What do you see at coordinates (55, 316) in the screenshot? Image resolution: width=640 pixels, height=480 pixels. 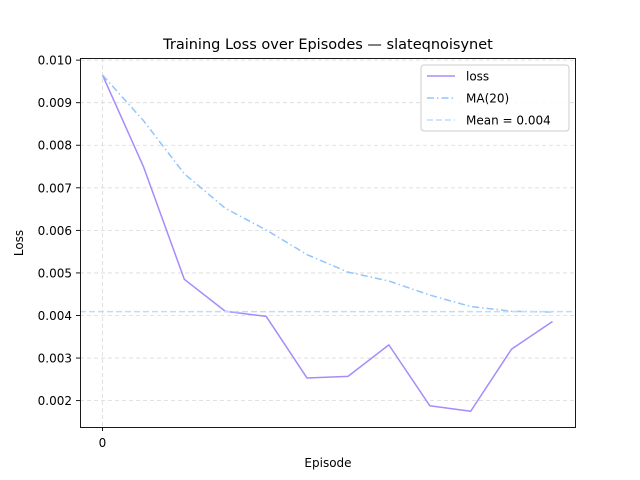 I see `y-tick-label: 0.004` at bounding box center [55, 316].